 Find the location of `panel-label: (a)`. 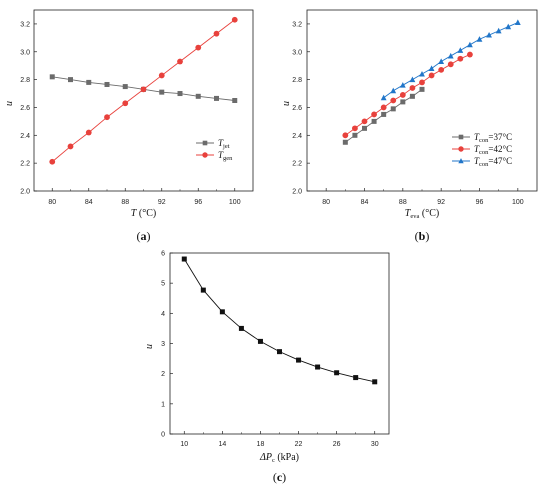

panel-label: (a) is located at coordinates (144, 236).